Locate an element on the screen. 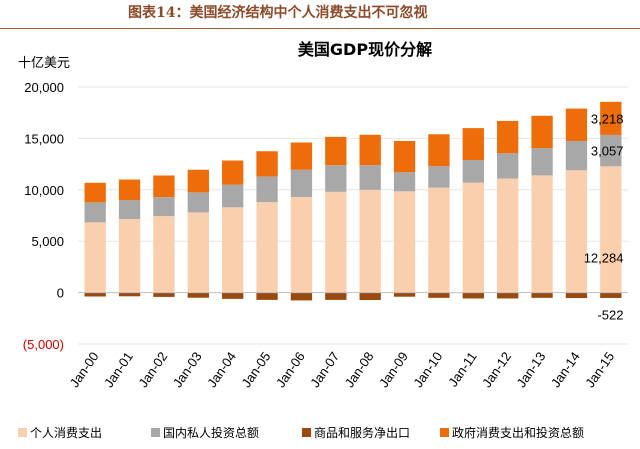  x-tick-label: Jan-14 is located at coordinates (565, 369).